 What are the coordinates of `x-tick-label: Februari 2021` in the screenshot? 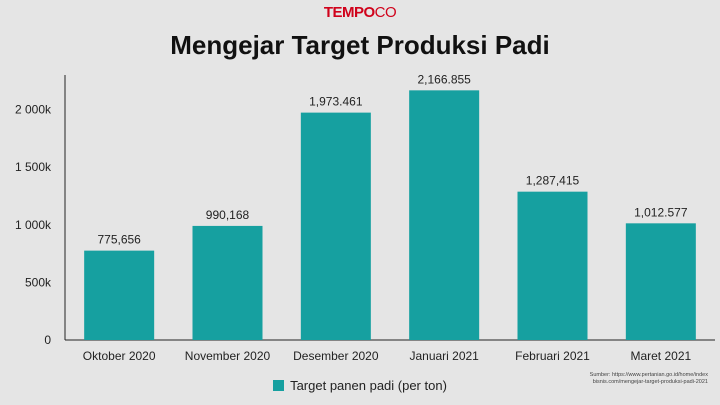 It's located at (552, 356).